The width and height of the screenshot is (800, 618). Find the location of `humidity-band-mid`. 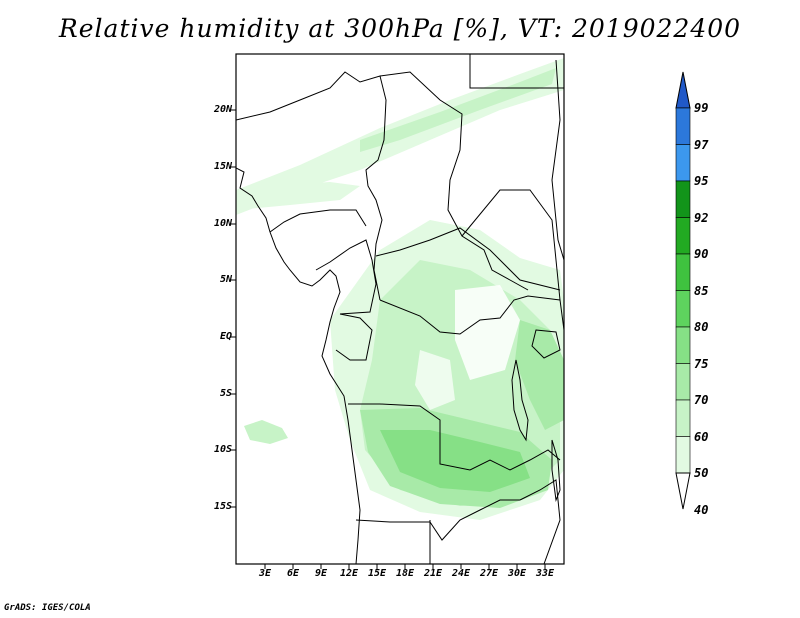

humidity-band-mid is located at coordinates (298, 196).